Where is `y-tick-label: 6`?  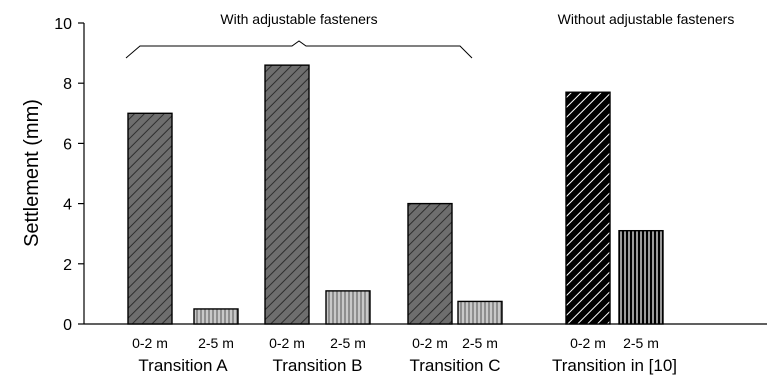 y-tick-label: 6 is located at coordinates (67, 144).